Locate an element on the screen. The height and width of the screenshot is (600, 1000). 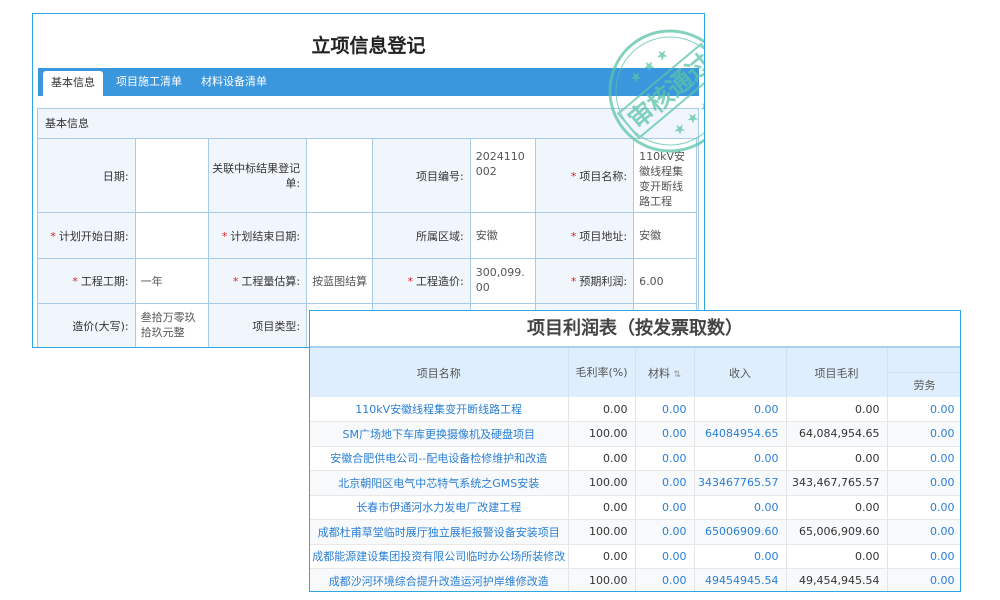
col-header-revenue: 收入 is located at coordinates (740, 372).